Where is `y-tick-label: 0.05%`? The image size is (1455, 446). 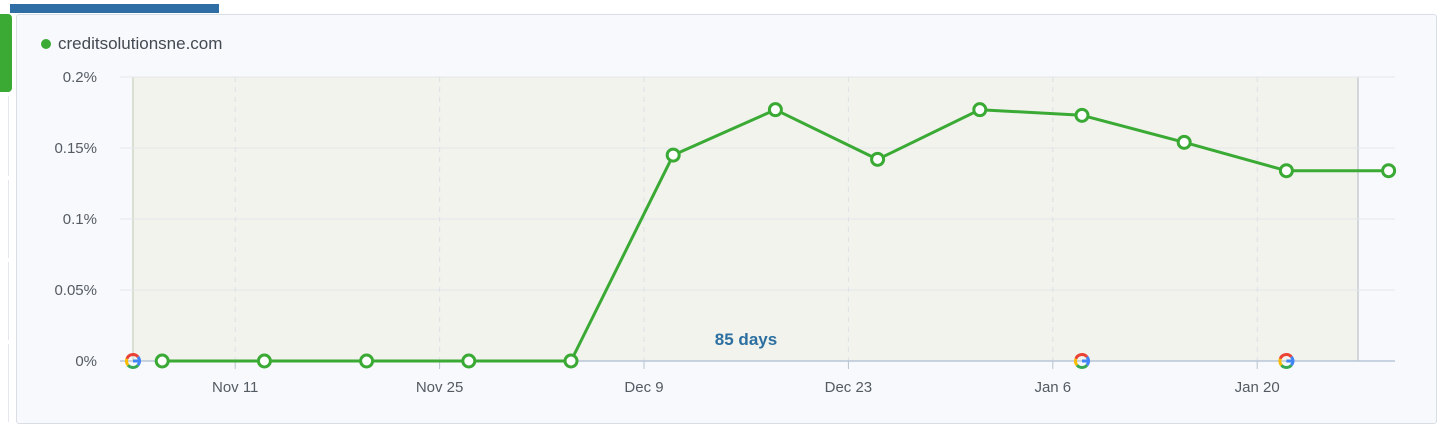 y-tick-label: 0.05% is located at coordinates (75, 290).